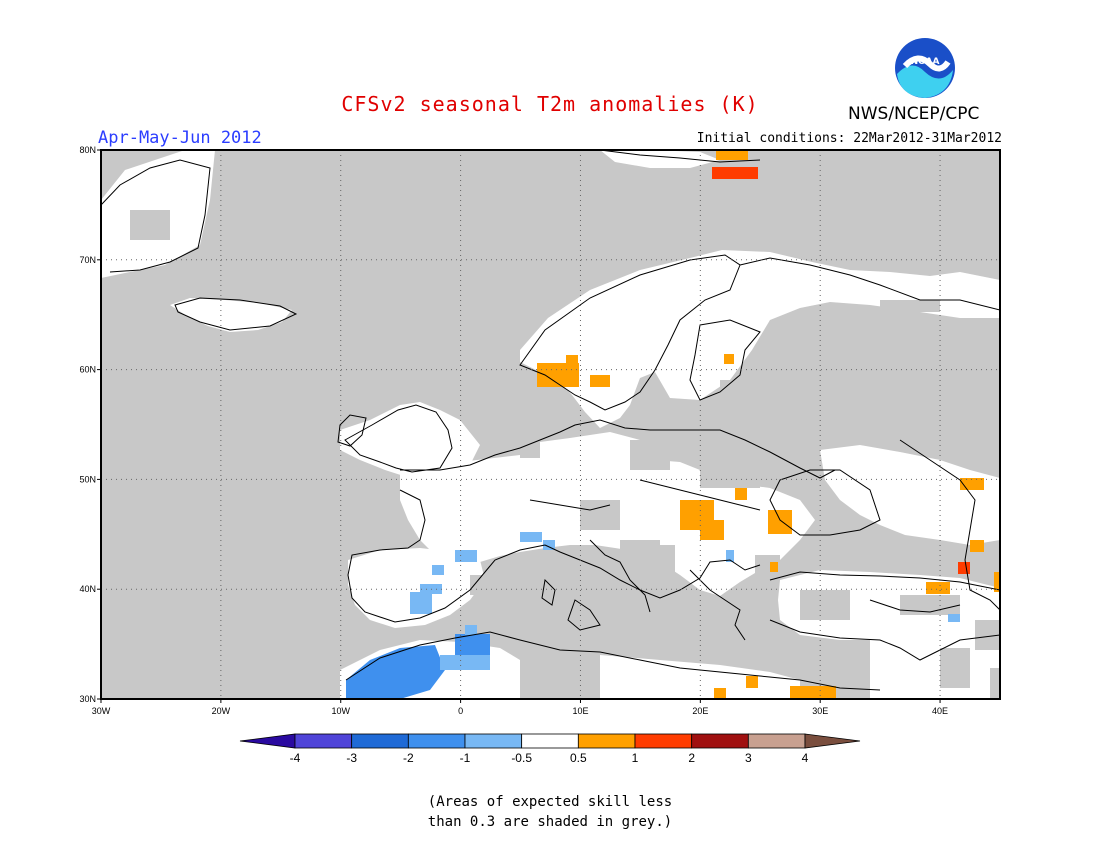 The height and width of the screenshot is (850, 1100). I want to click on colorbar-label: -0.5, so click(521, 758).